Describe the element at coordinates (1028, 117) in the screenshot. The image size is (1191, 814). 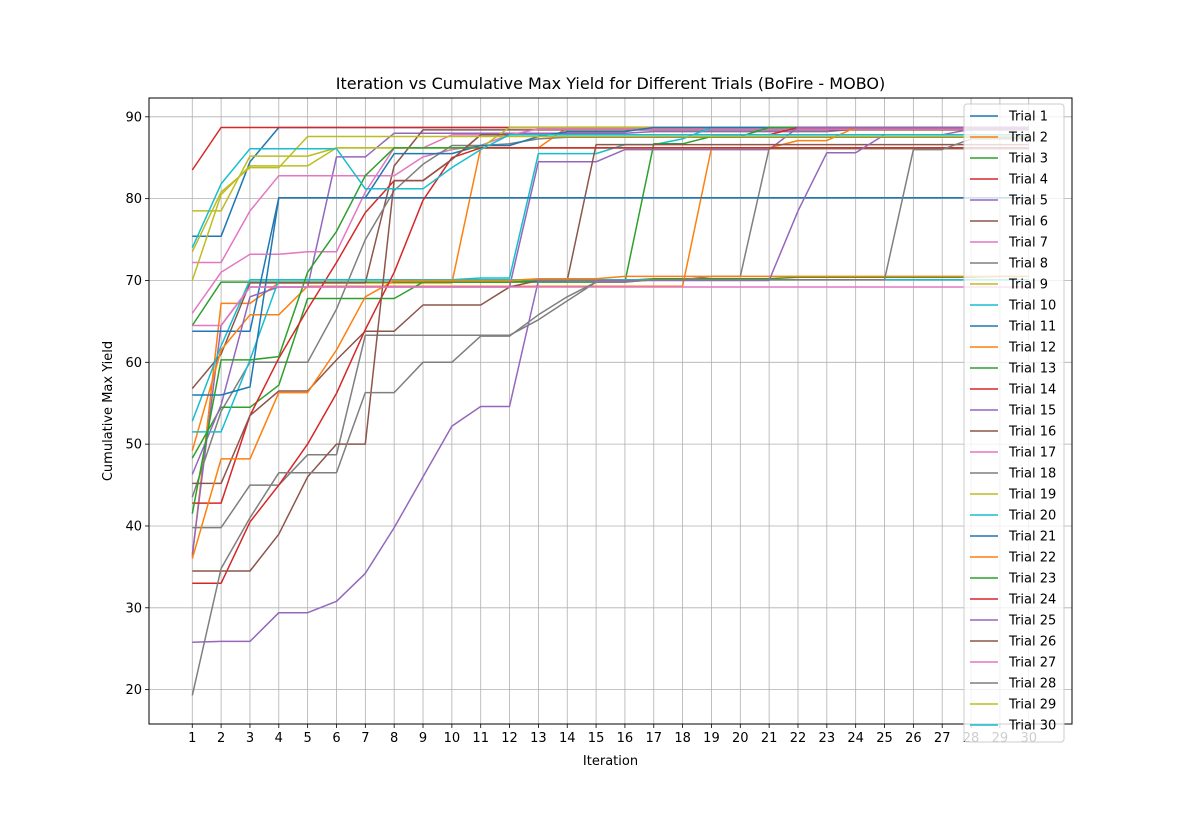
I see `legend-label: Trial 1` at that location.